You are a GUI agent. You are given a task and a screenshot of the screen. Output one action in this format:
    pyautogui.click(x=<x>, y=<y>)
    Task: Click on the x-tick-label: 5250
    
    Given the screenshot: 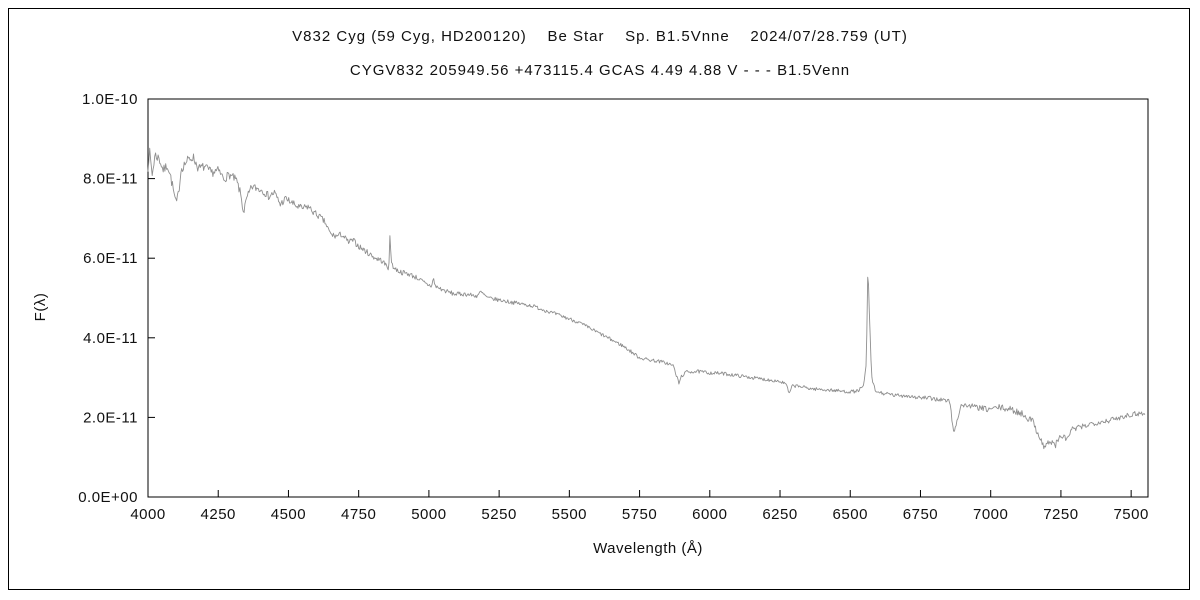 What is the action you would take?
    pyautogui.click(x=498, y=514)
    